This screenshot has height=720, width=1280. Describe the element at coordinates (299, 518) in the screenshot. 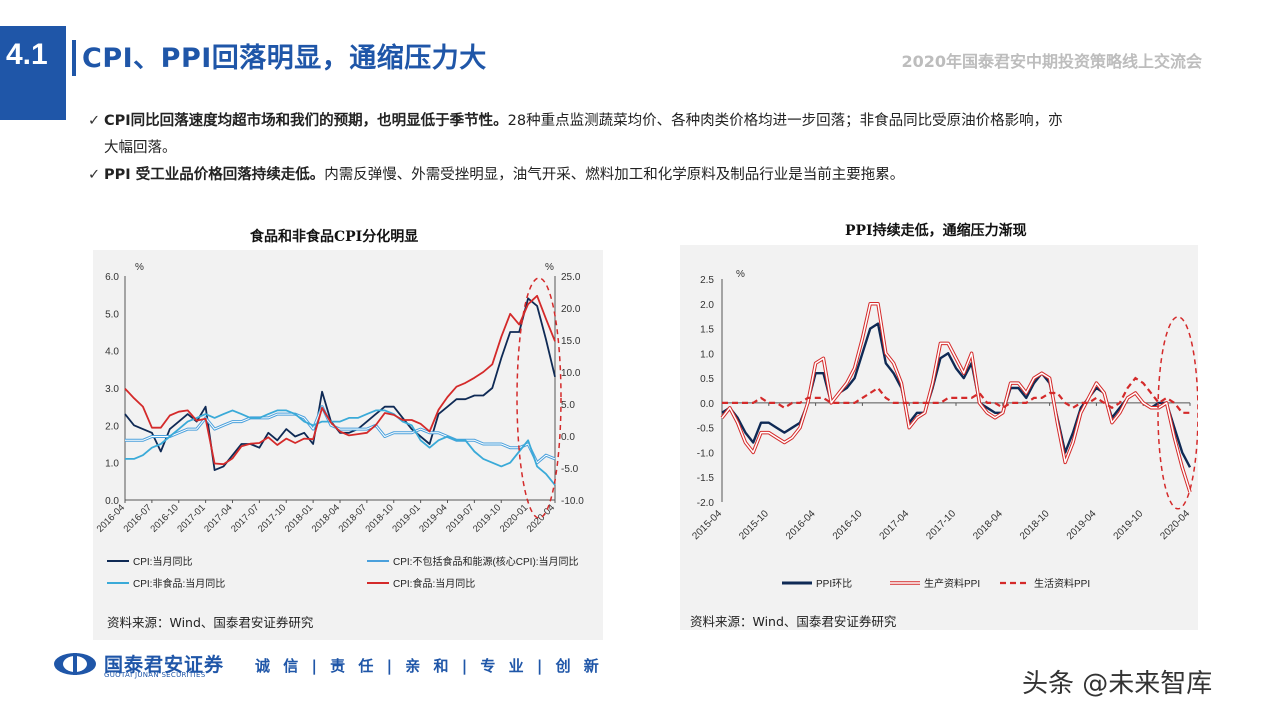

I see `x-tick-label: 2018-01` at that location.